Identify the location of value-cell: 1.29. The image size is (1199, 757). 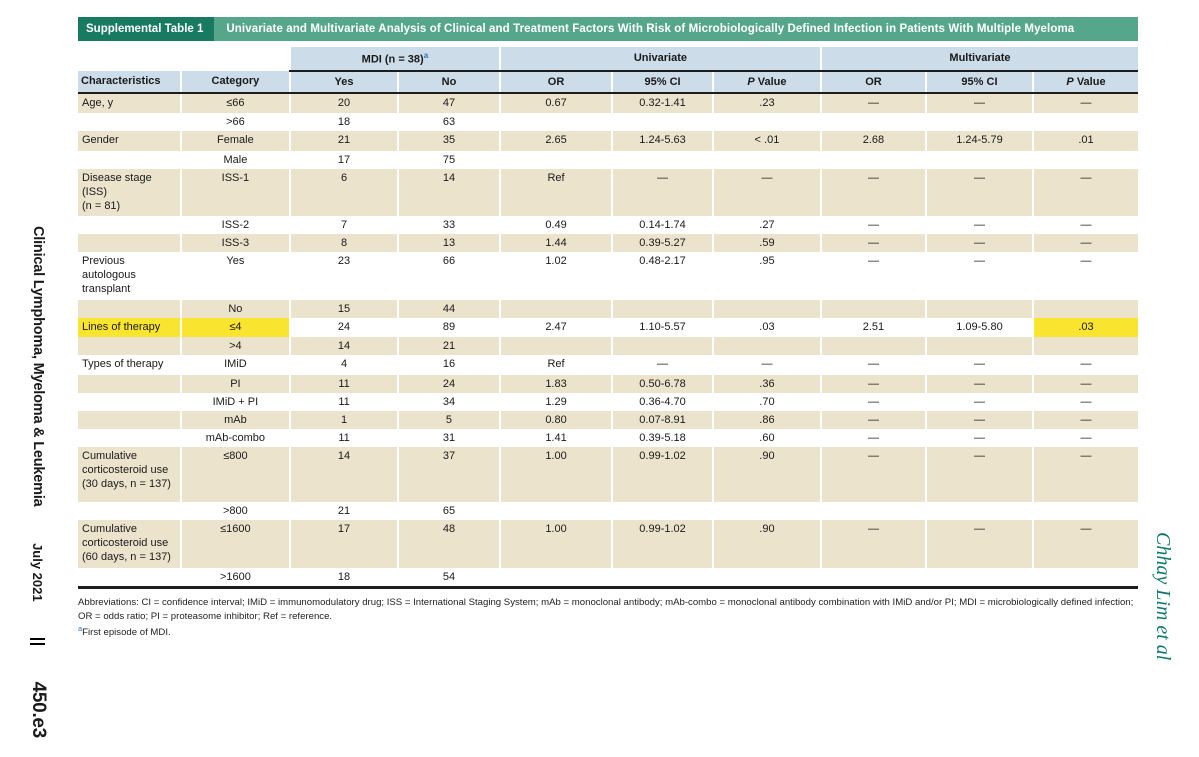
(555, 402).